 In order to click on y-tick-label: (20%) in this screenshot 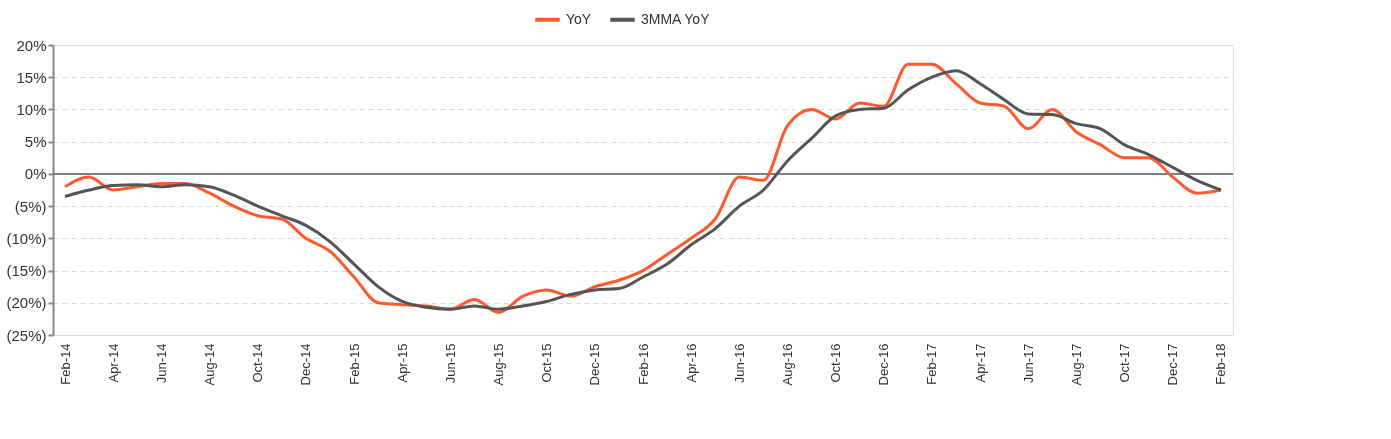, I will do `click(26, 303)`.